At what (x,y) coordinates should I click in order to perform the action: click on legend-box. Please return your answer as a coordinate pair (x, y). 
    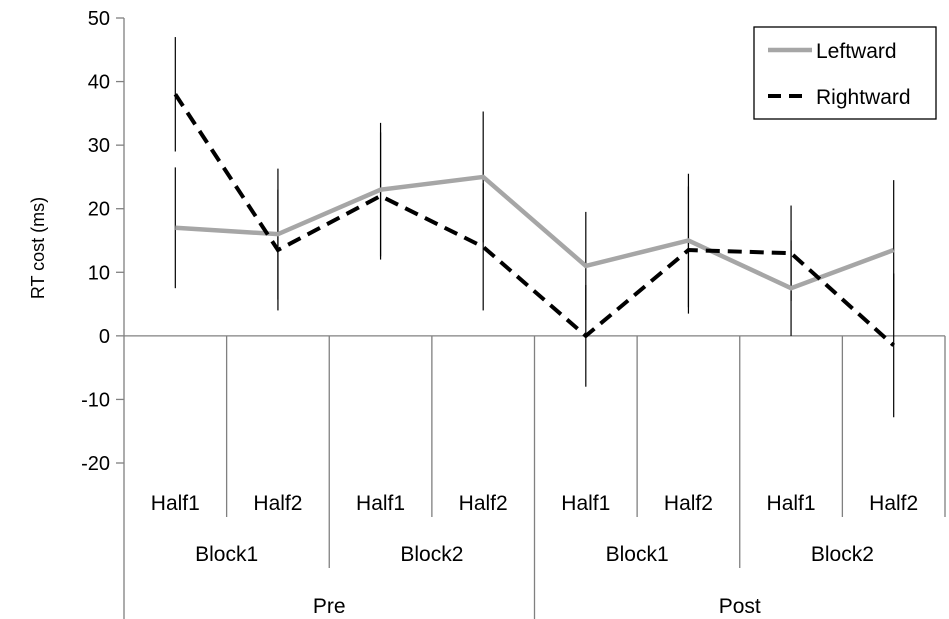
    Looking at the image, I should click on (845, 73).